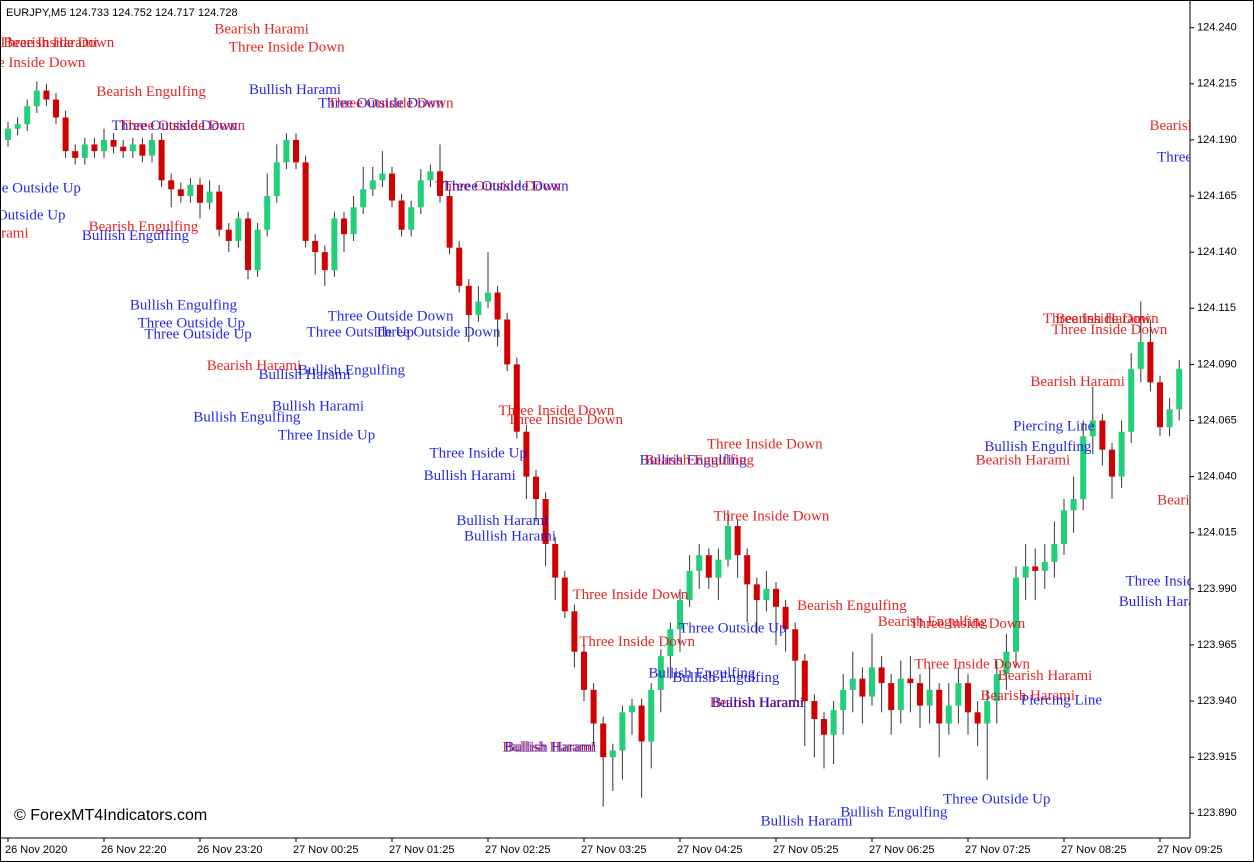  Describe the element at coordinates (1217, 420) in the screenshot. I see `y-tick-label: 124.065` at that location.